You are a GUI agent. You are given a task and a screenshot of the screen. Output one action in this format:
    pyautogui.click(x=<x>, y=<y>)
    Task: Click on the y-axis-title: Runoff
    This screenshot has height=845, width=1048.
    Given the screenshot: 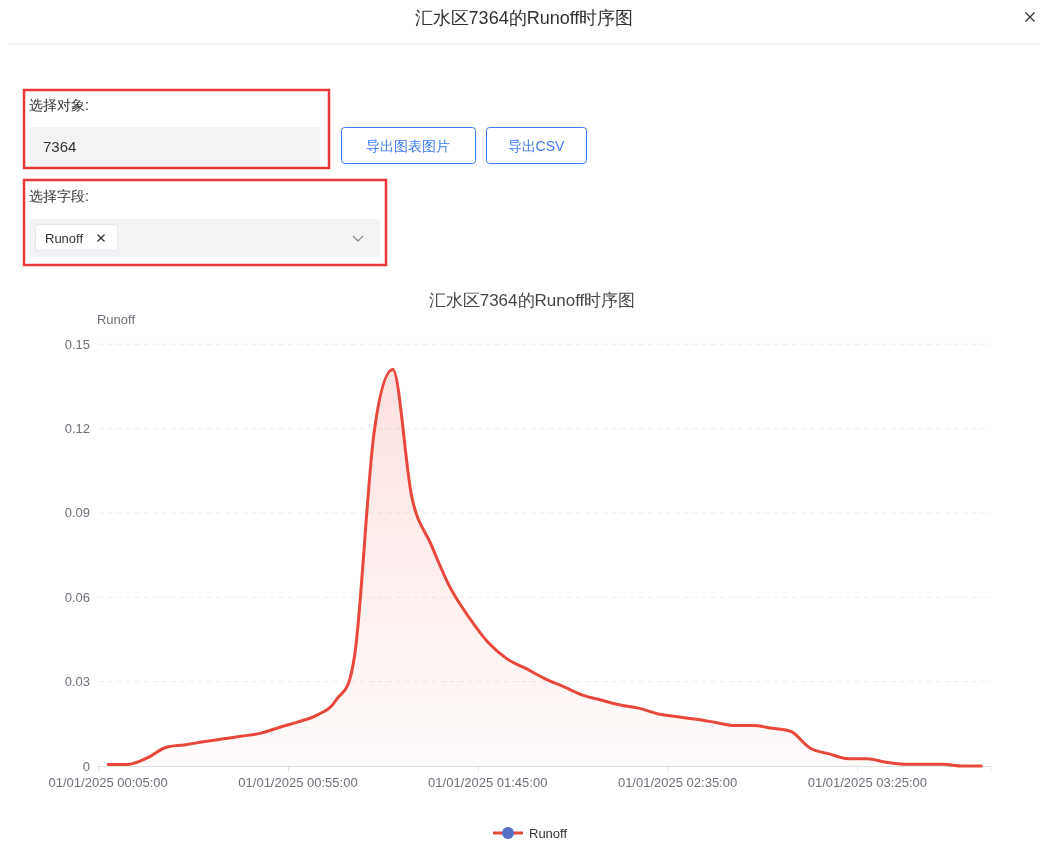 What is the action you would take?
    pyautogui.click(x=116, y=319)
    